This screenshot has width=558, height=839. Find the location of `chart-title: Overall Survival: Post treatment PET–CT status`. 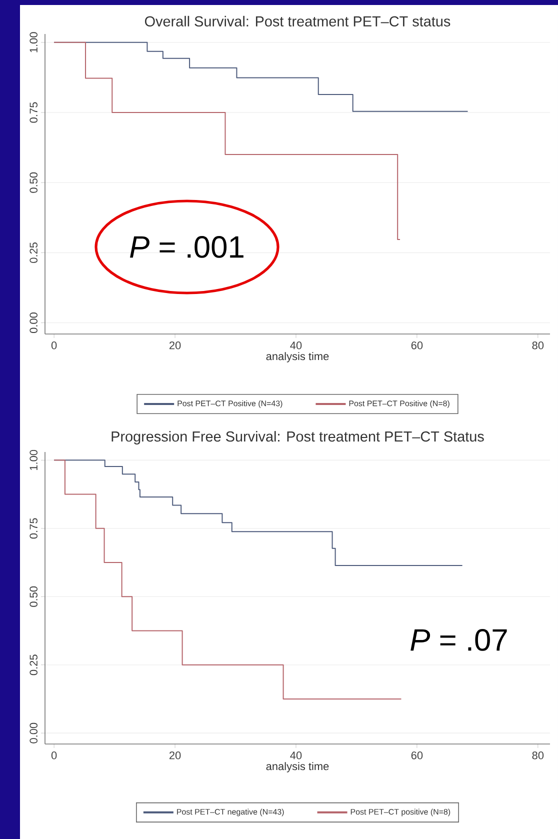

chart-title: Overall Survival: Post treatment PET–CT status is located at coordinates (297, 21).